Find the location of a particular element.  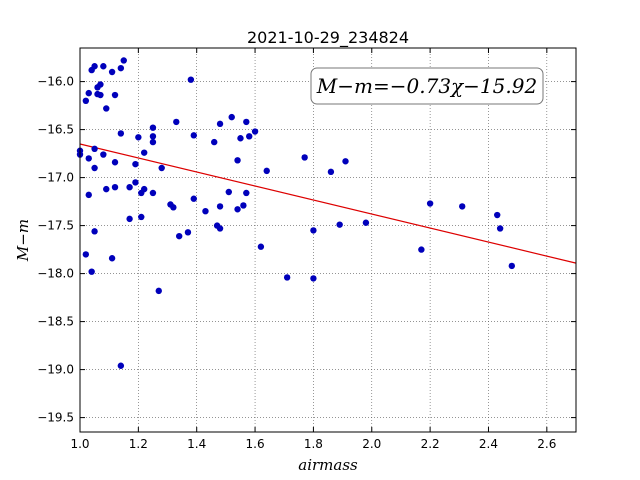

y-tick-label: −18.0 is located at coordinates (55, 274).